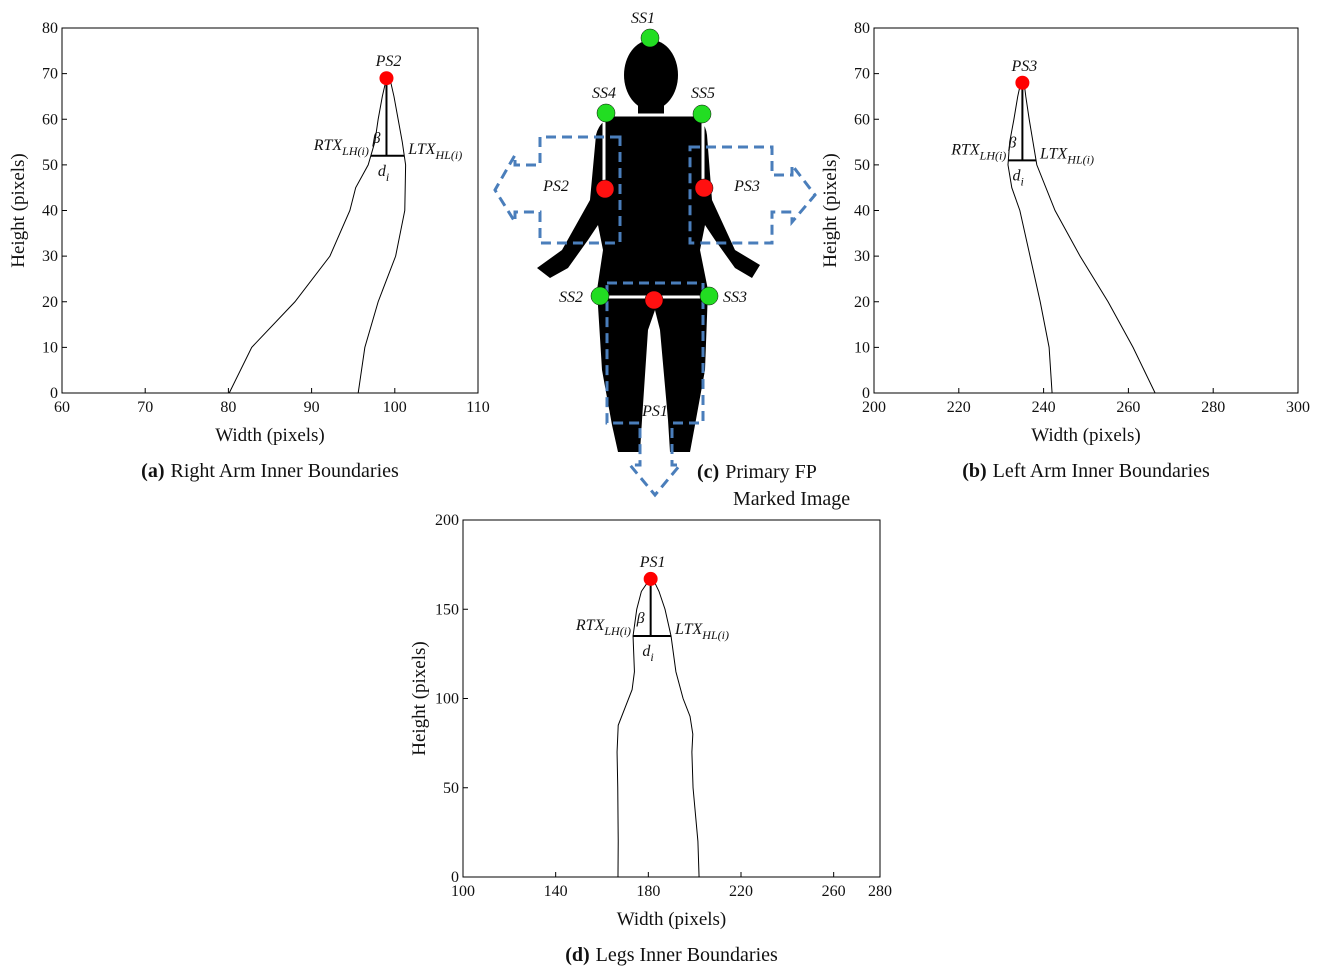 This screenshot has height=971, width=1322. Describe the element at coordinates (874, 407) in the screenshot. I see `x-tick-label: 200` at that location.